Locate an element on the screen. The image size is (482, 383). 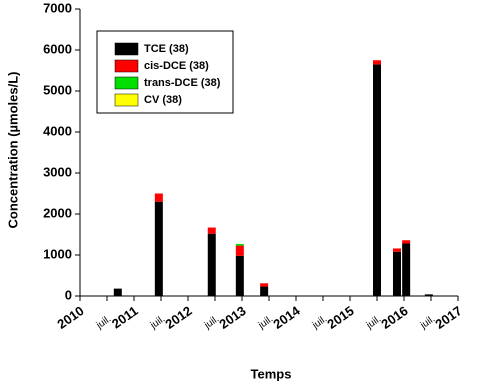
x-tick-label: 2017 is located at coordinates (448, 317).